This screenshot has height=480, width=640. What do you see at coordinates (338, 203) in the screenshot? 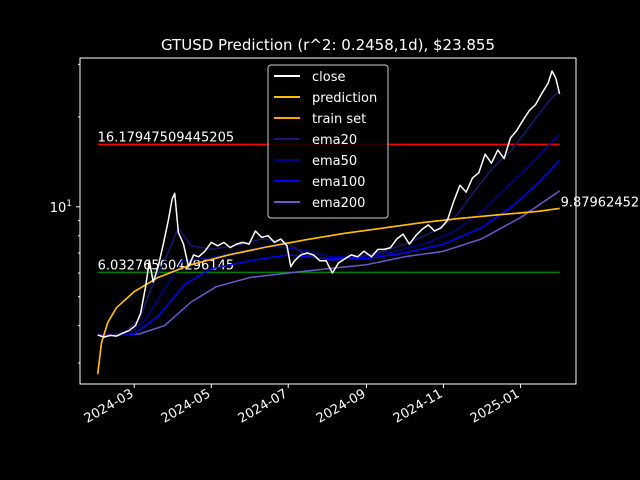
I see `legend-label-ema200: ema200` at bounding box center [338, 203].